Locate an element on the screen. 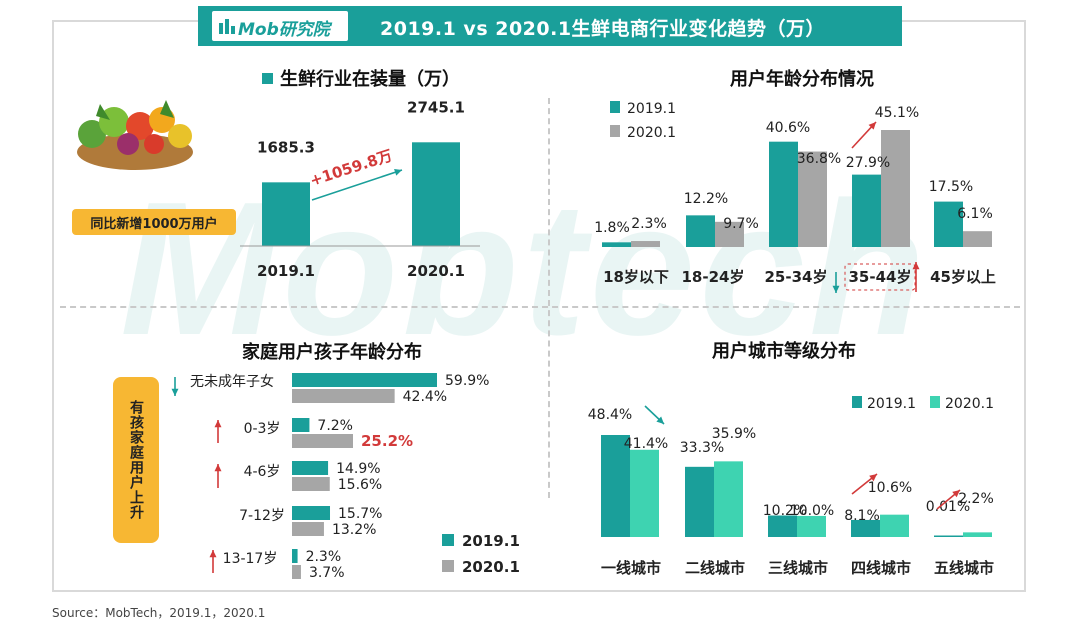 The width and height of the screenshot is (1080, 630). city-bar-2019.1-四线城市 is located at coordinates (865, 528).